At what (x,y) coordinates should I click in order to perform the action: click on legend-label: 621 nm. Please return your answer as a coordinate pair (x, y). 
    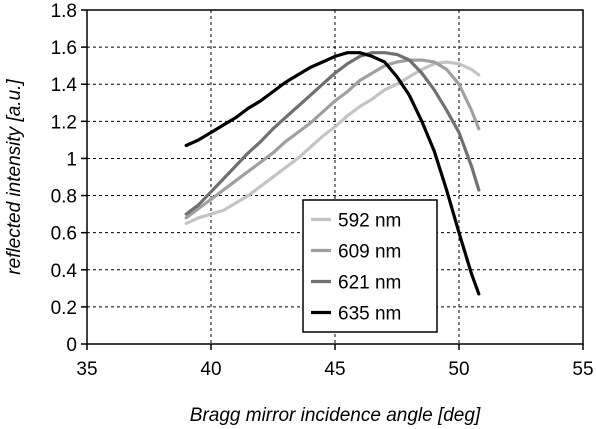
    Looking at the image, I should click on (369, 283).